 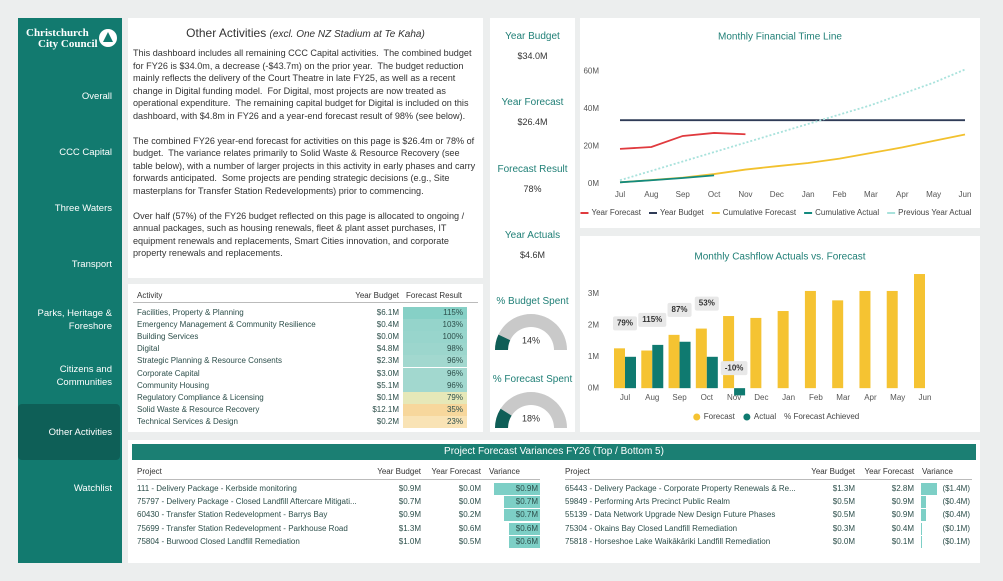 What do you see at coordinates (706, 303) in the screenshot?
I see `achieved-label: 53%` at bounding box center [706, 303].